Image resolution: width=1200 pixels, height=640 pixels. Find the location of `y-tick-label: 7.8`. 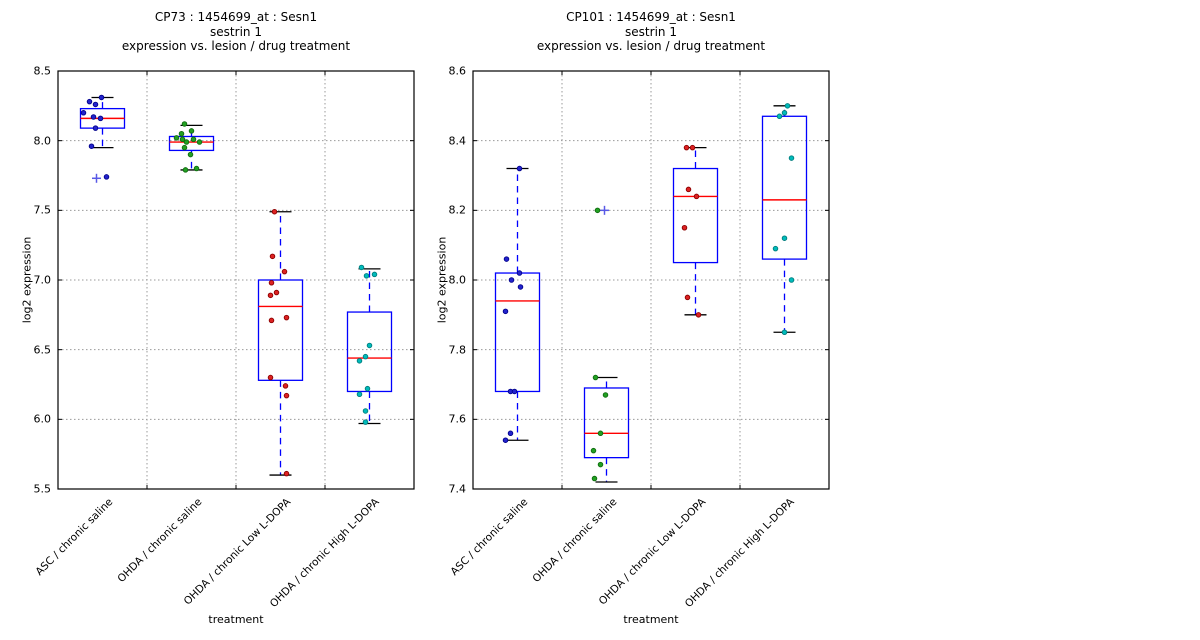

y-tick-label: 7.8 is located at coordinates (457, 350).